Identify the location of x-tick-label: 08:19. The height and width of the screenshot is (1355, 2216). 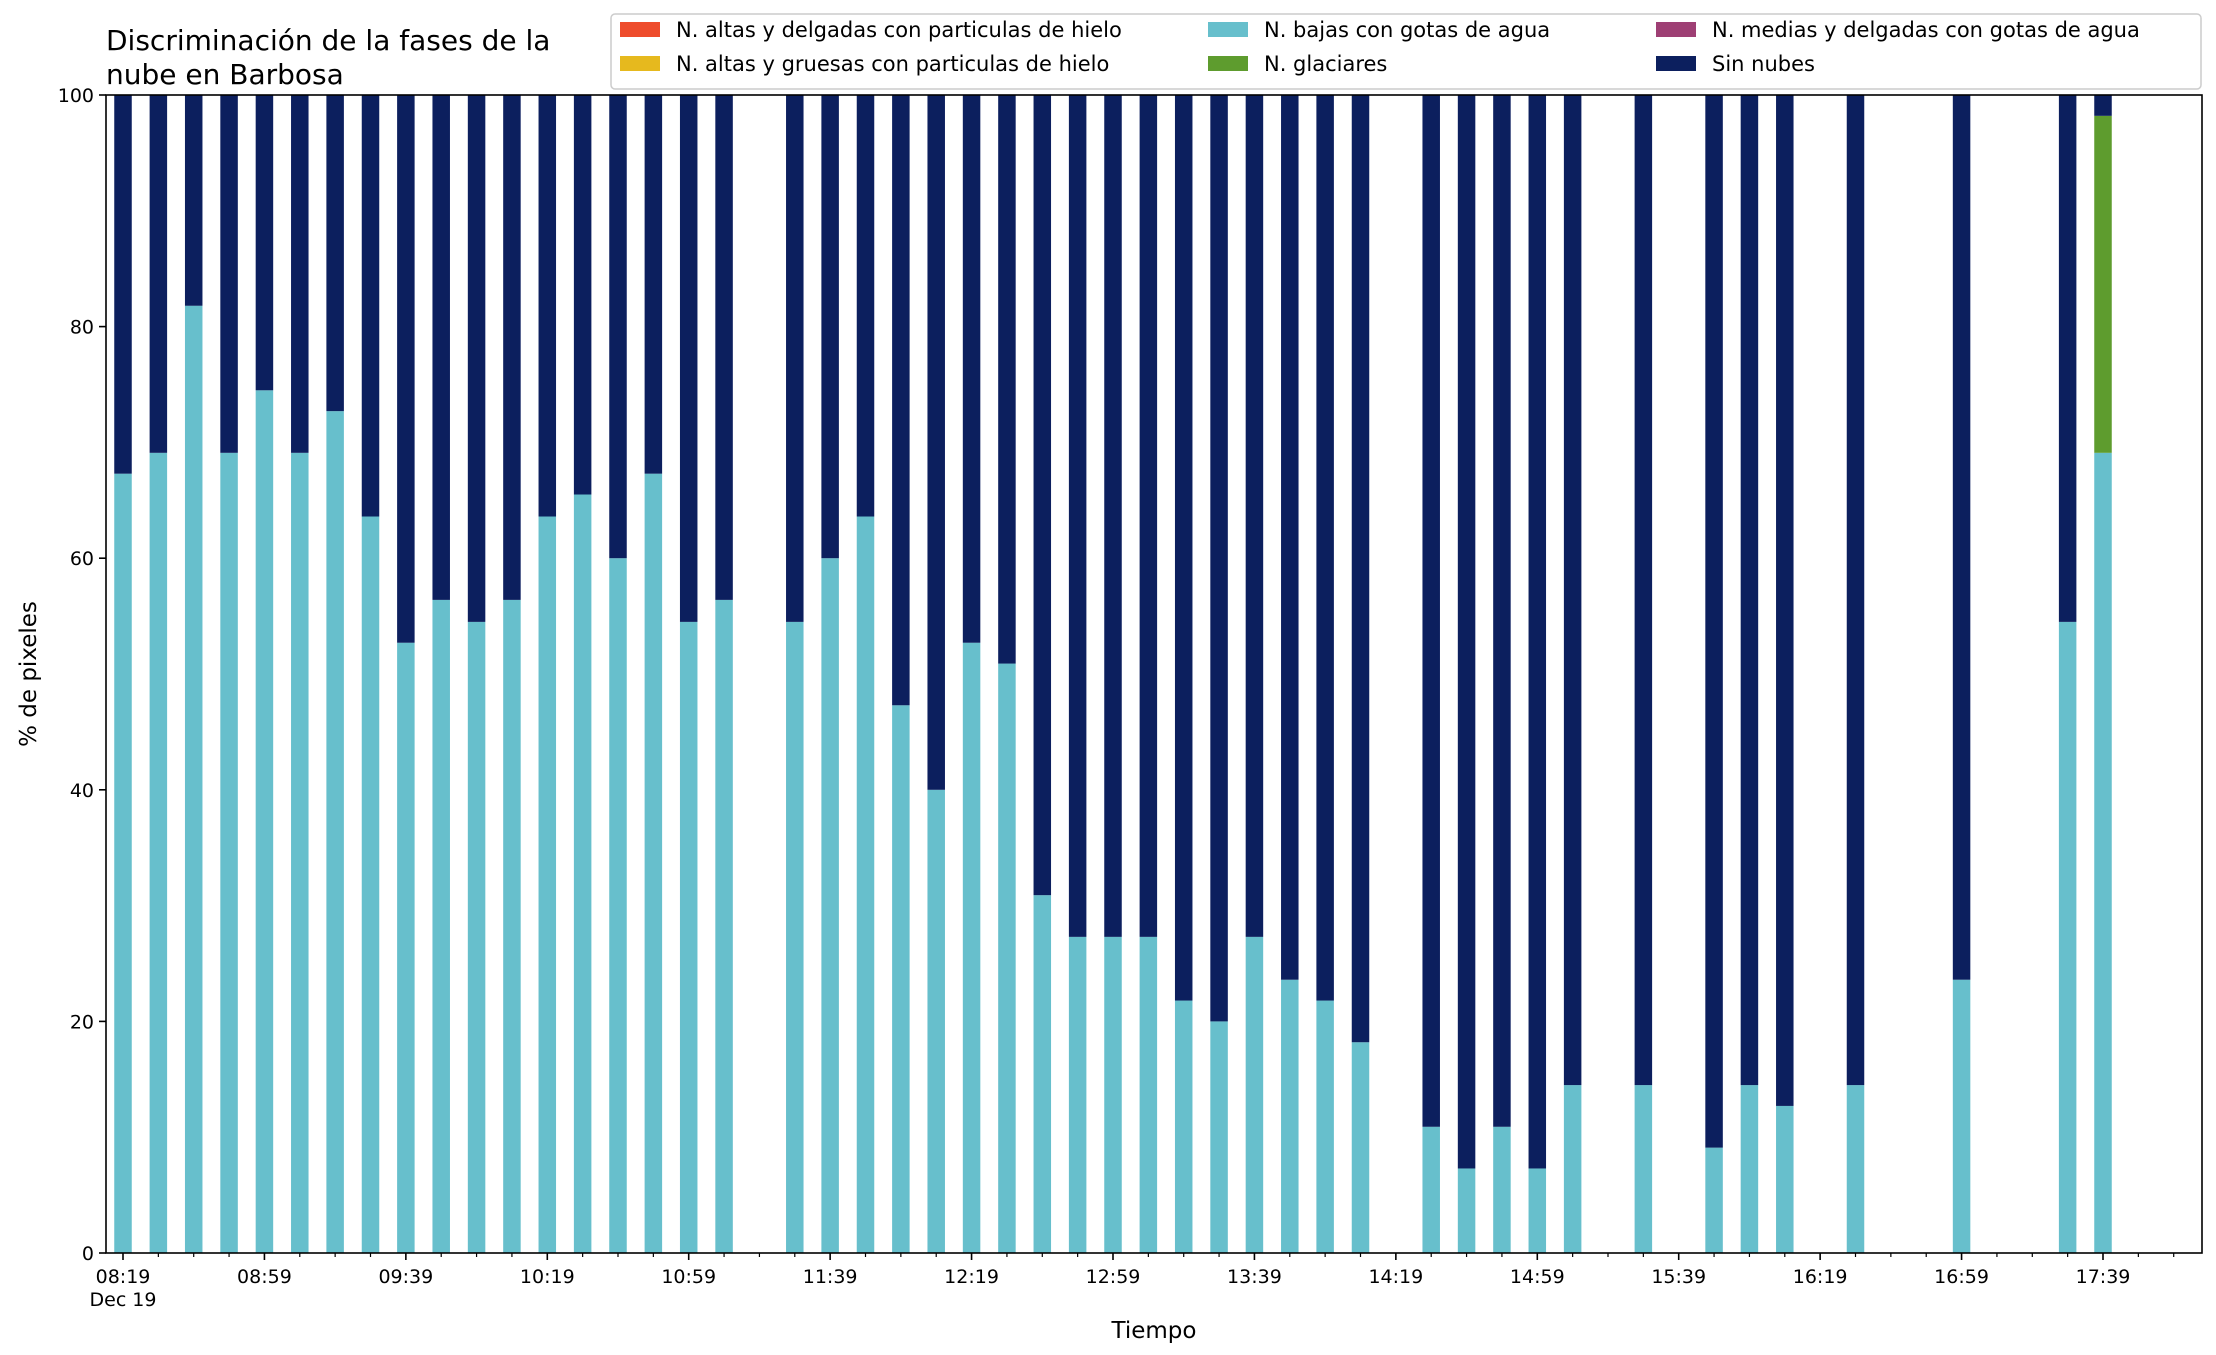
(123, 1277).